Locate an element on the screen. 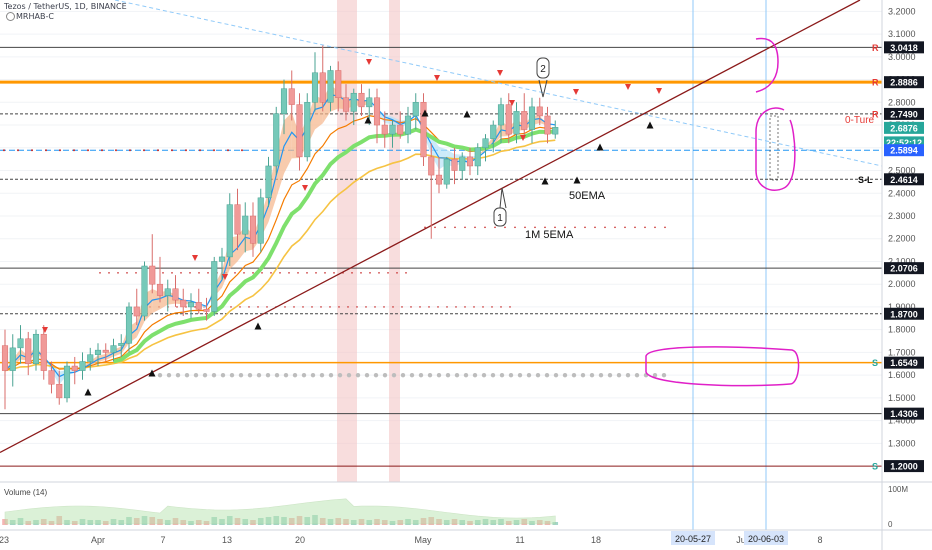  level-tag: R is located at coordinates (875, 48).